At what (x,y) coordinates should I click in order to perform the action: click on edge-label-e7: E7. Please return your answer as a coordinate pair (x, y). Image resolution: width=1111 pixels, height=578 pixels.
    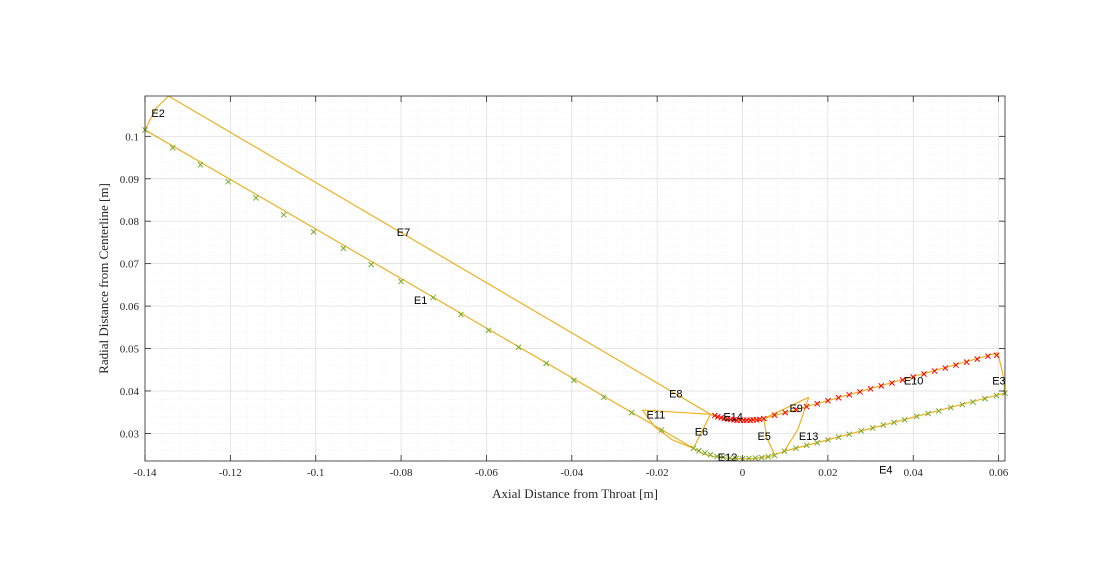
    Looking at the image, I should click on (403, 233).